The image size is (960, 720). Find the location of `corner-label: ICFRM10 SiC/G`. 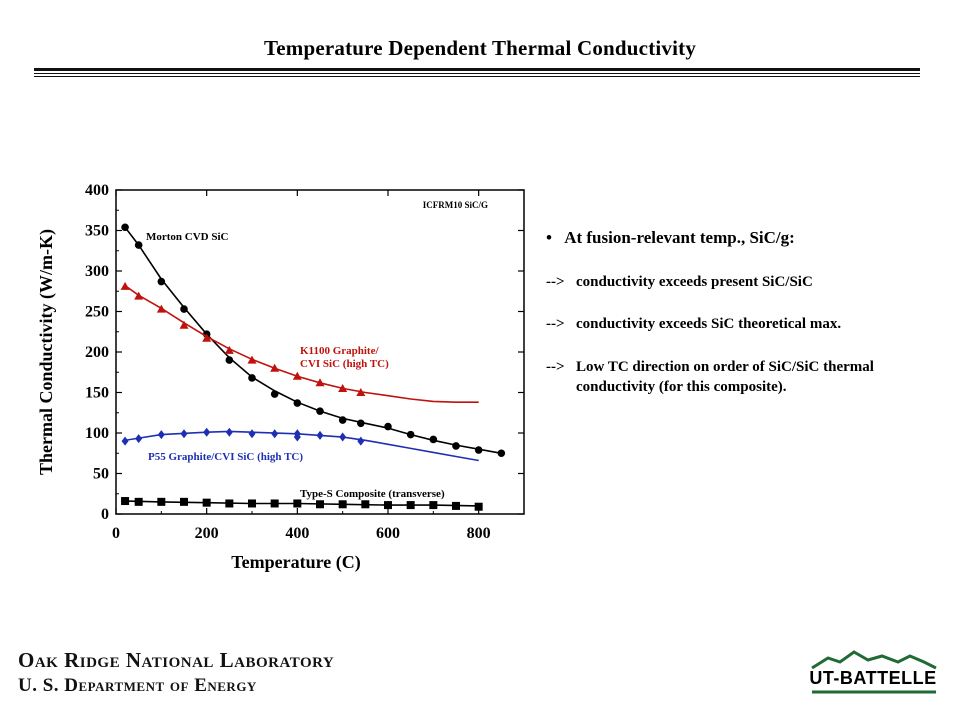

corner-label: ICFRM10 SiC/G is located at coordinates (455, 205).